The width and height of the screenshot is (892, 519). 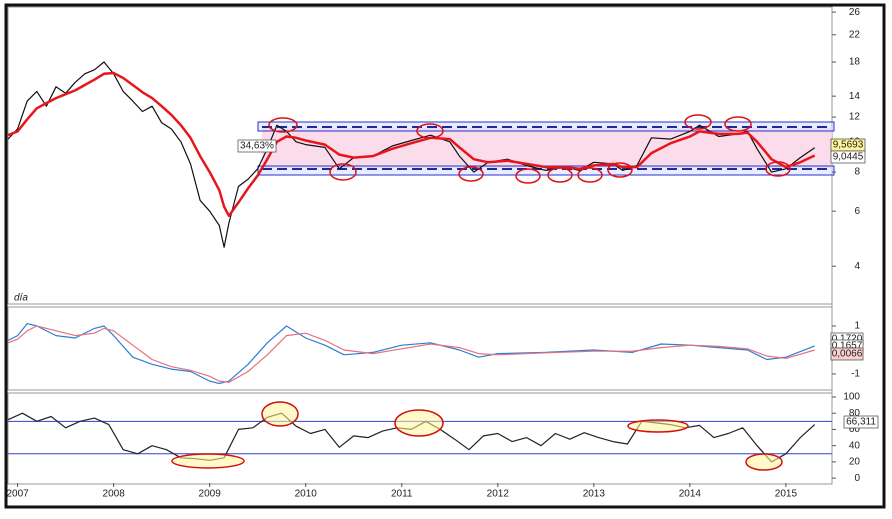 I want to click on y-tick-label: 40, so click(x=855, y=445).